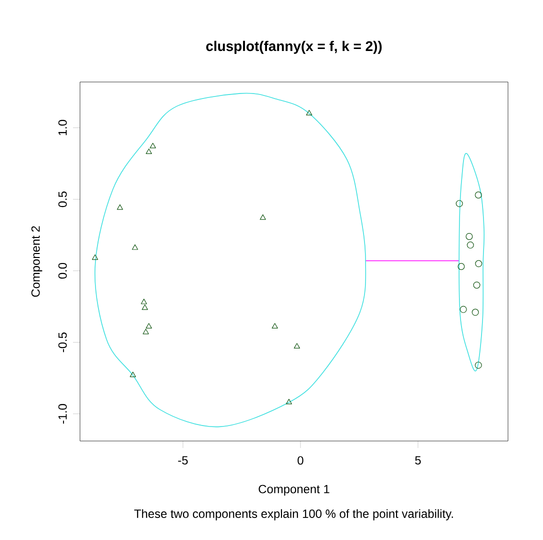 This screenshot has width=543, height=540. What do you see at coordinates (294, 490) in the screenshot?
I see `x-axis-title: Component 1` at bounding box center [294, 490].